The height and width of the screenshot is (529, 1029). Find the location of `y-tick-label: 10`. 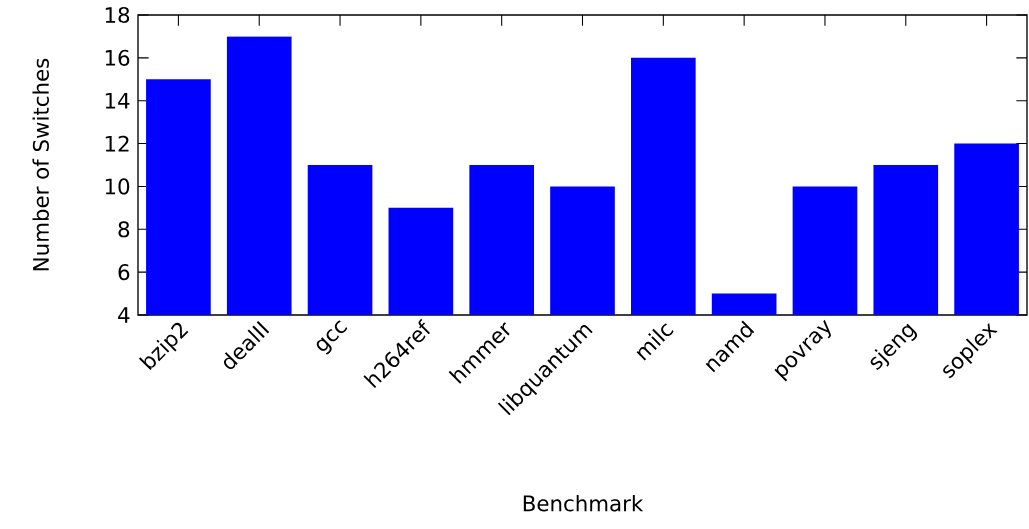

y-tick-label: 10 is located at coordinates (117, 186).